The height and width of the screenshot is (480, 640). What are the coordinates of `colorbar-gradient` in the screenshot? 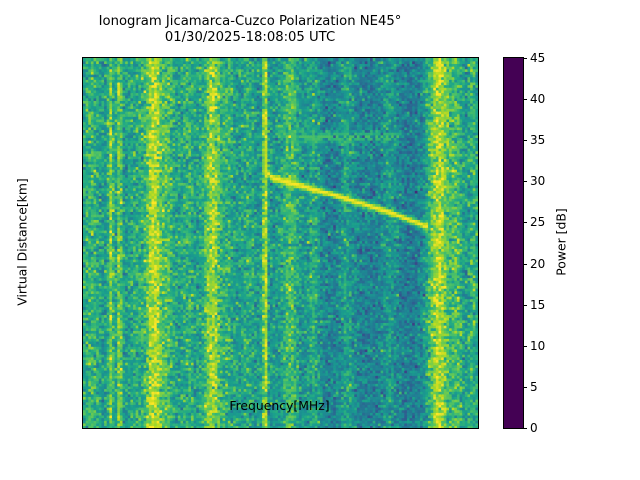 It's located at (513, 243).